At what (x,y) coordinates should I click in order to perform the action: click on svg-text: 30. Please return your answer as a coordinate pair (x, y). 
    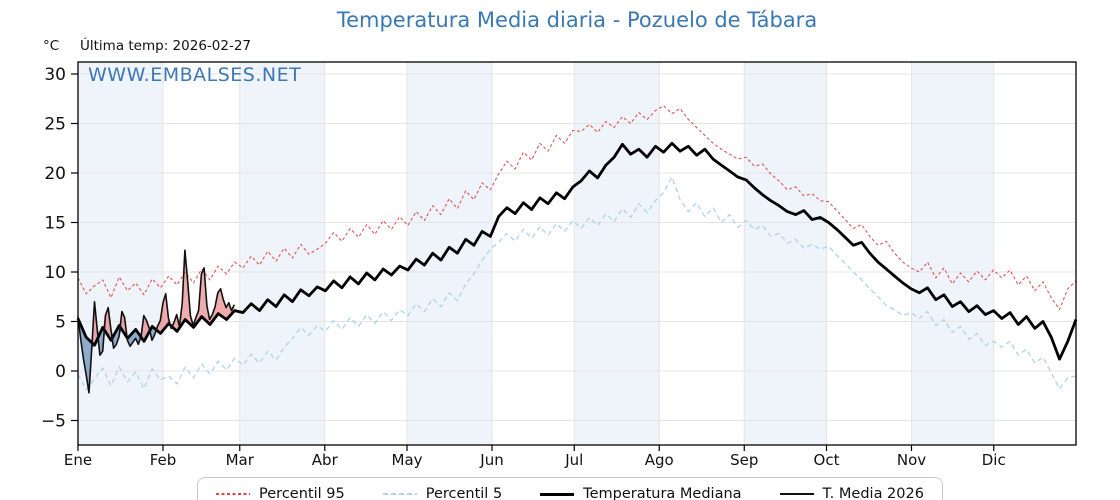
    Looking at the image, I should click on (55, 75).